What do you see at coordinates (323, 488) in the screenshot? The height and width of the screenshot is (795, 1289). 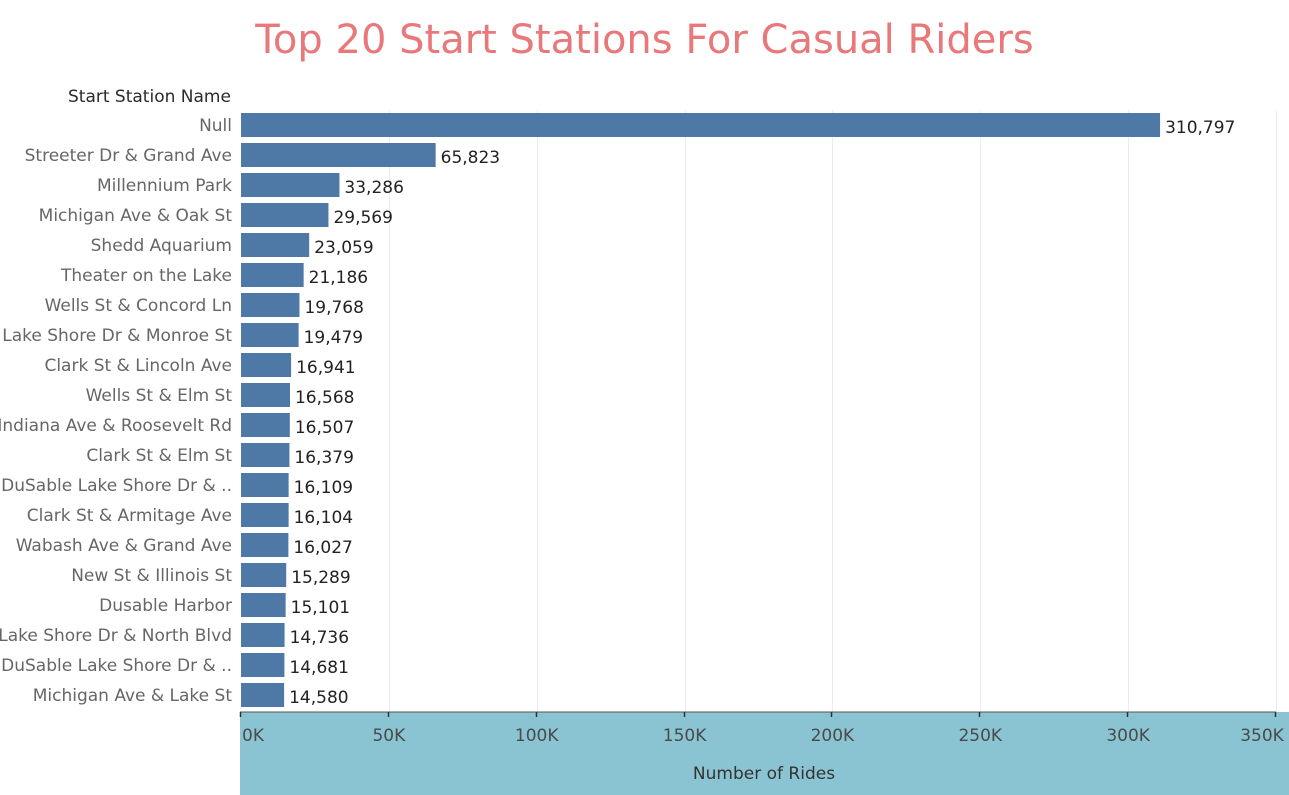 I see `value-label: 16,109` at bounding box center [323, 488].